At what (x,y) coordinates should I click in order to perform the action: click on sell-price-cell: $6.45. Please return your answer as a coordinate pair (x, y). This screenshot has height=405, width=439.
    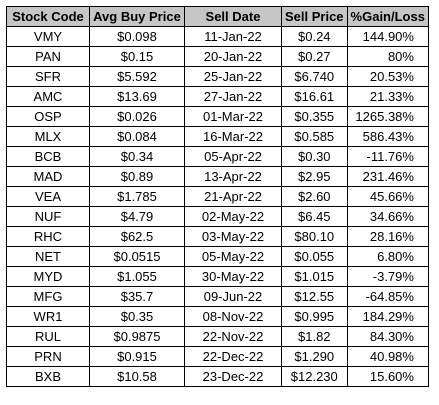
    Looking at the image, I should click on (314, 216).